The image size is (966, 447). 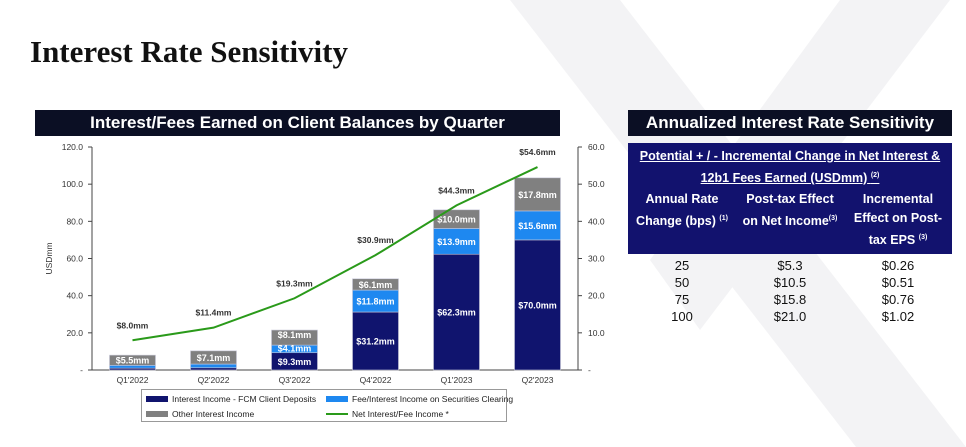 I want to click on line-data-label: $19.3mm, so click(x=294, y=283).